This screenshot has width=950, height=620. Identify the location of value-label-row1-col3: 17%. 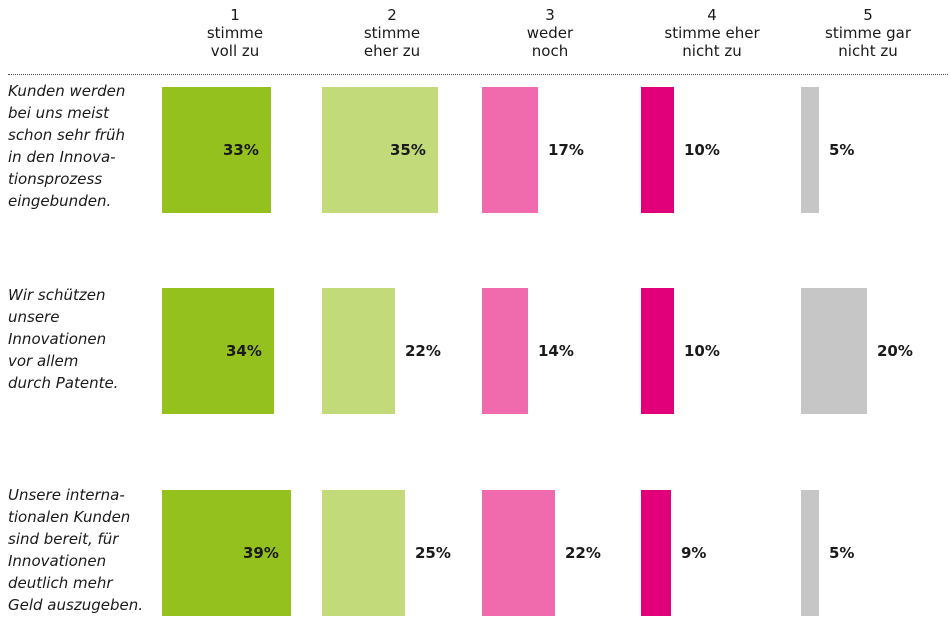
(566, 150).